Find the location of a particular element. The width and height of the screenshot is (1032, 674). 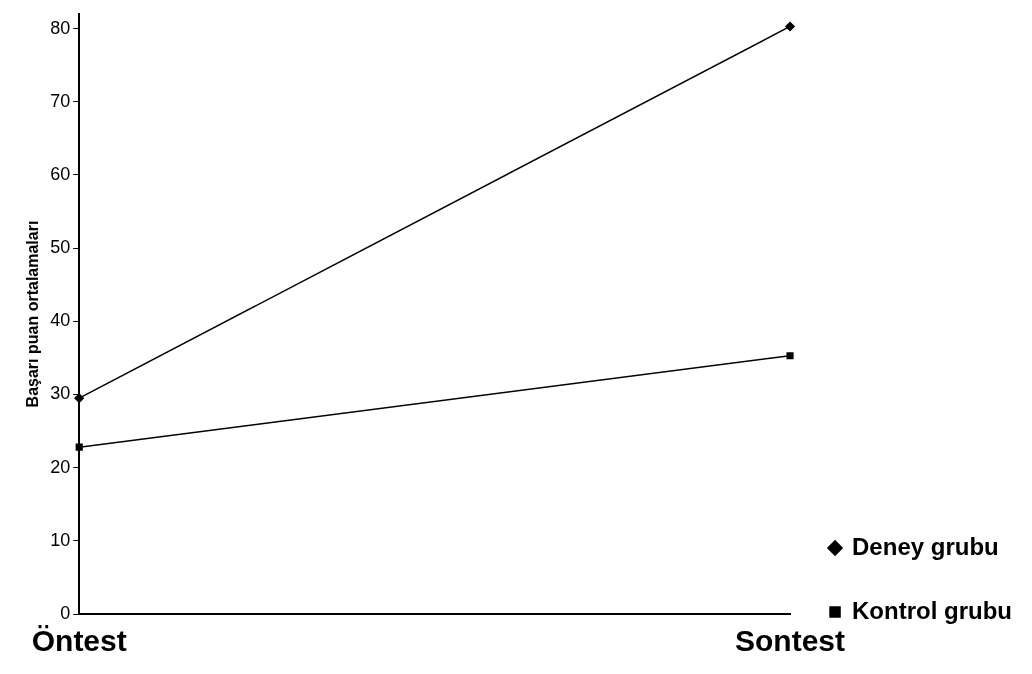

y-tick-label: 10 is located at coordinates (60, 539).